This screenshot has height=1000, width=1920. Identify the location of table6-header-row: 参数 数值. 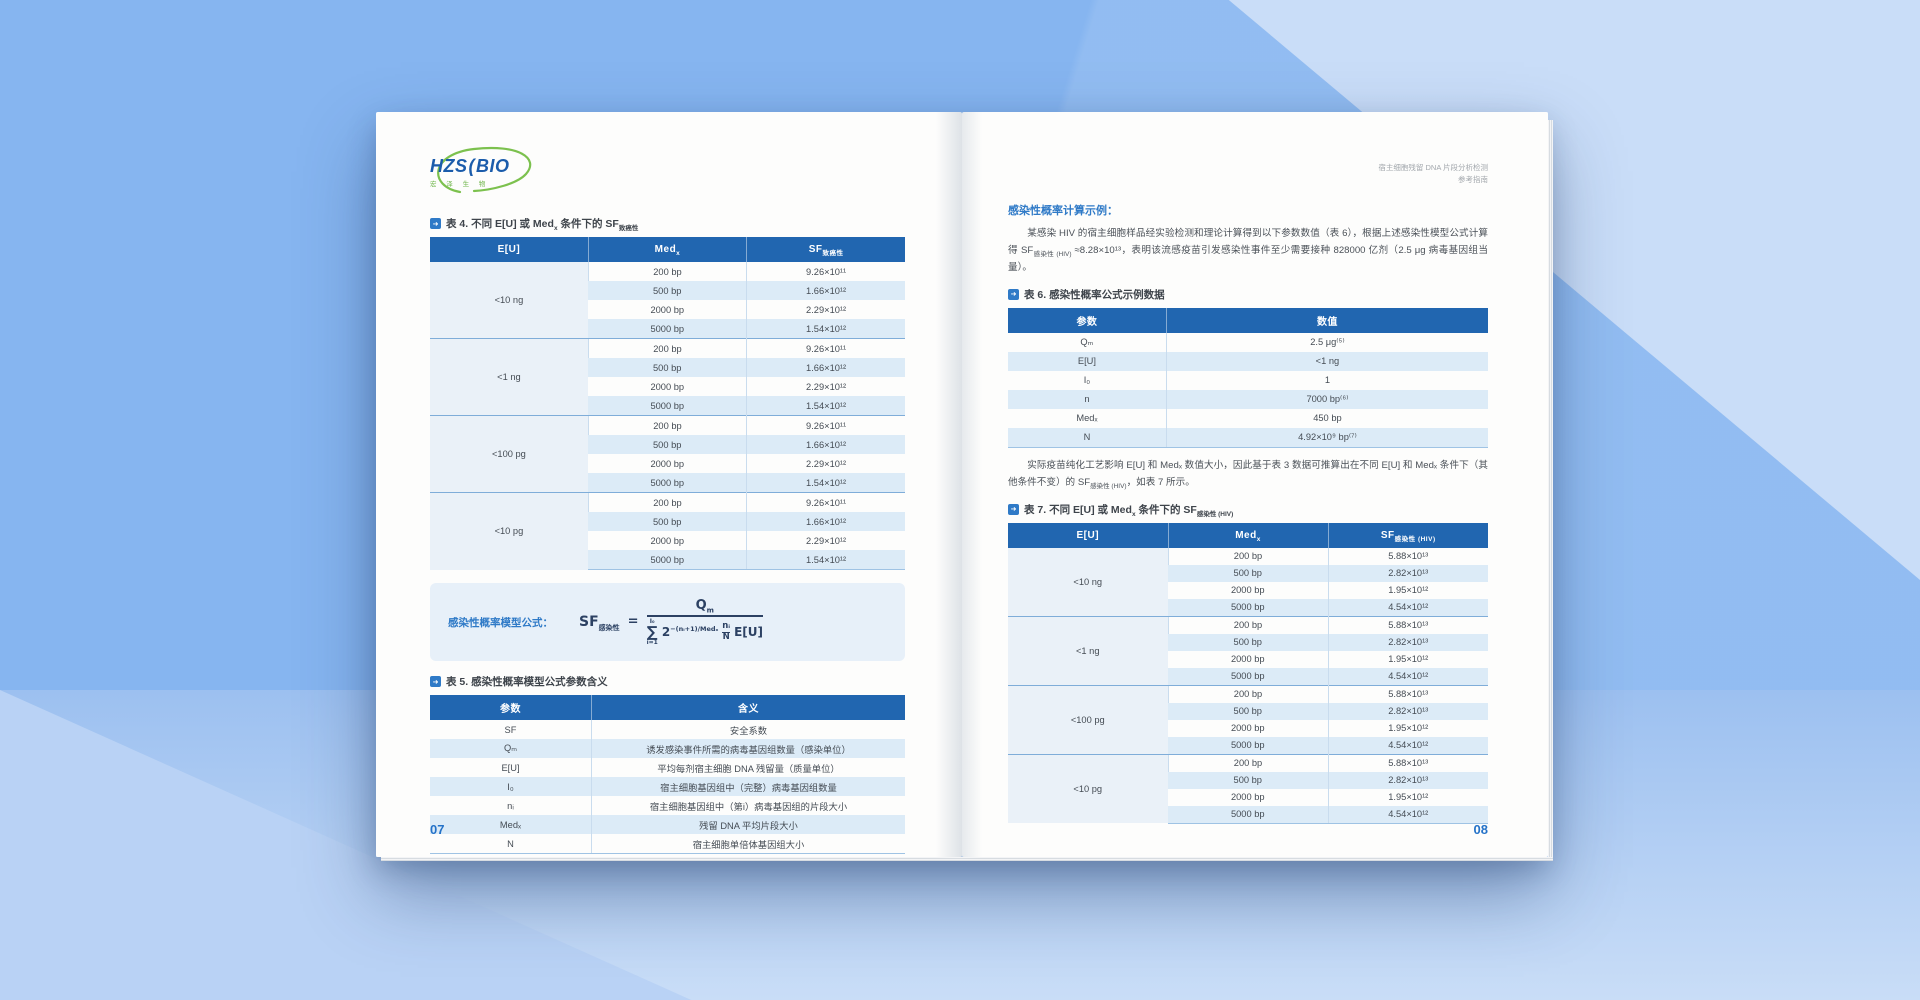
(1248, 320).